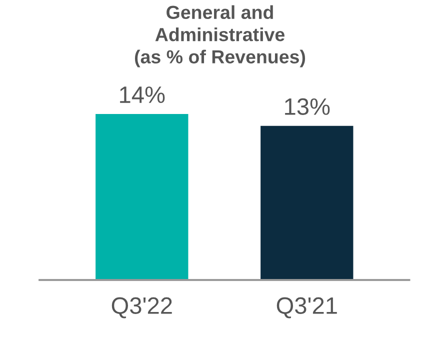  Describe the element at coordinates (307, 107) in the screenshot. I see `data-label: 13%` at that location.